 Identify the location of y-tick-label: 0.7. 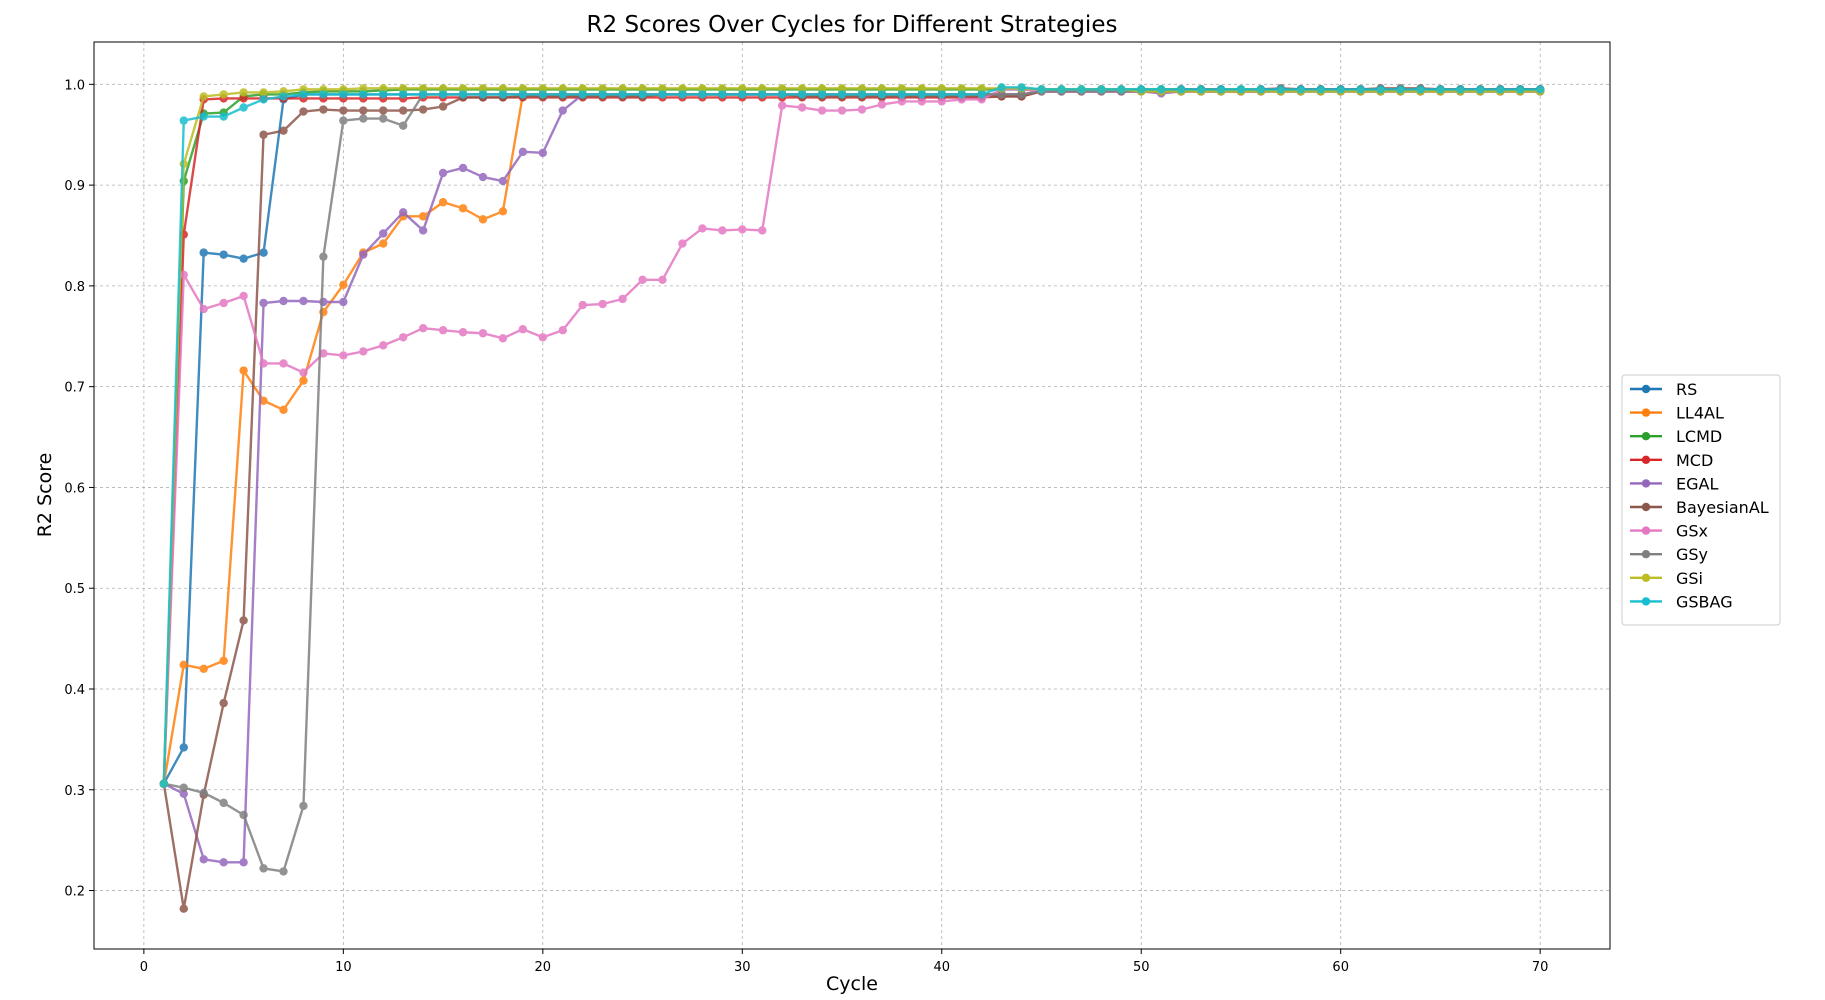
(74, 388).